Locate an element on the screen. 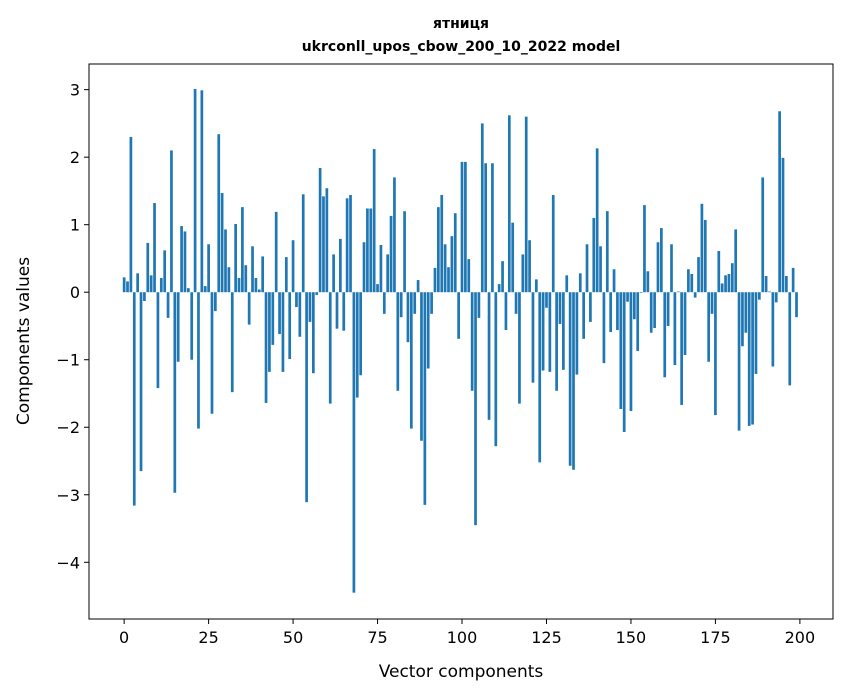 The image size is (847, 700). y-tick-label: −3 is located at coordinates (68, 495).